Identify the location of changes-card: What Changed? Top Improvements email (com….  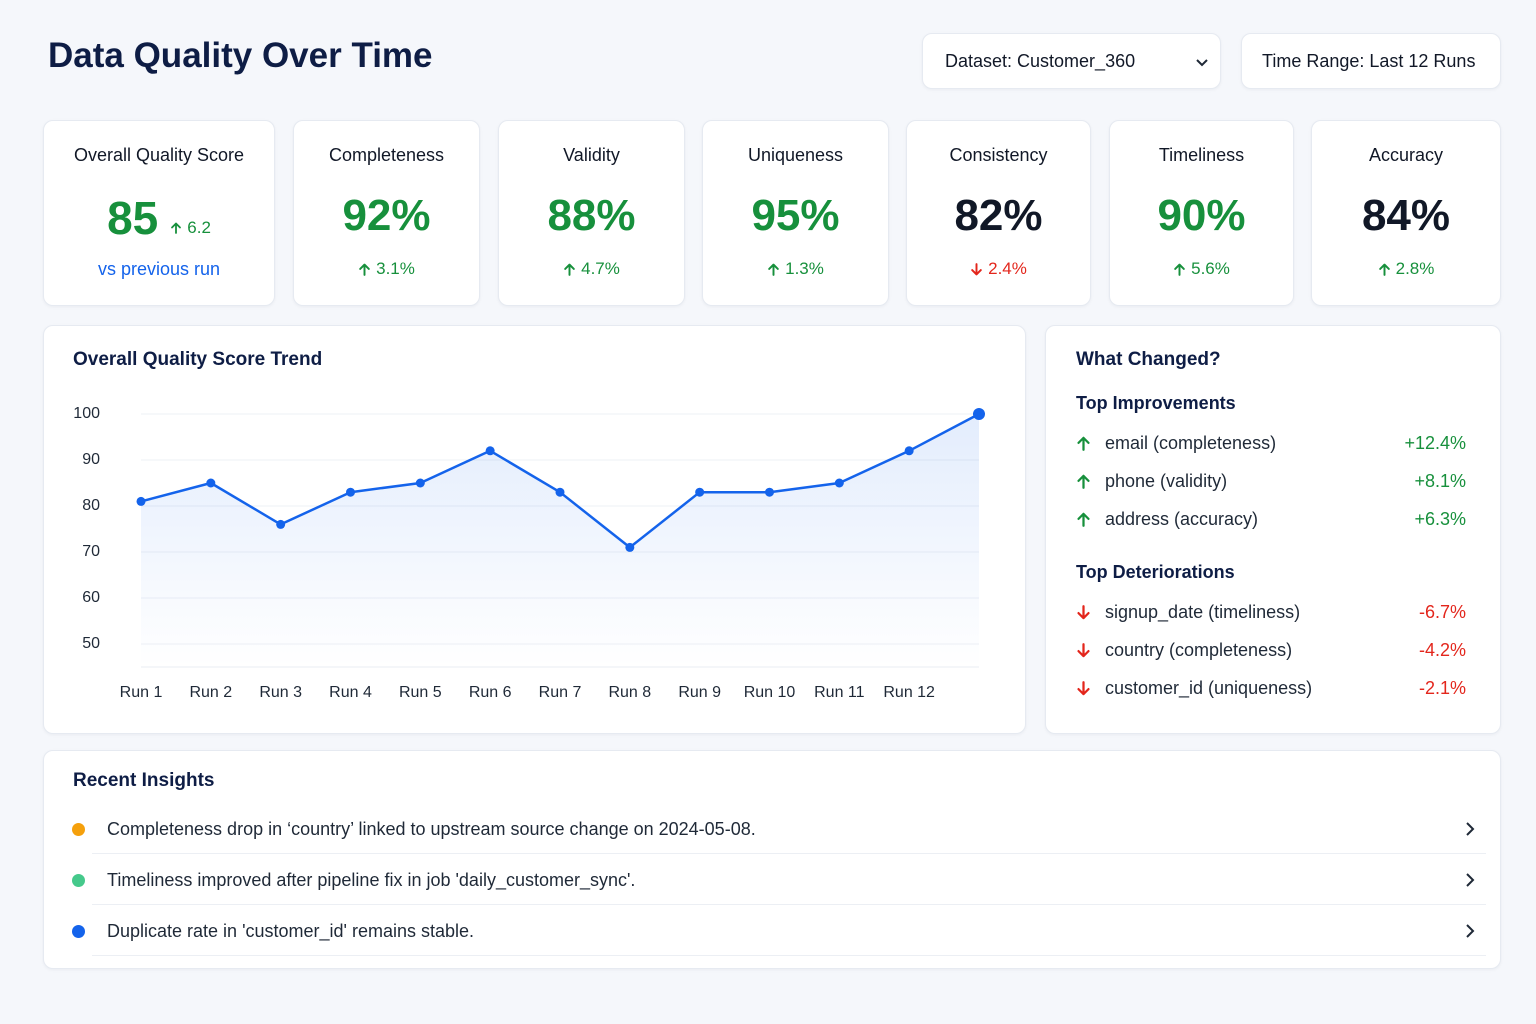
(1273, 529).